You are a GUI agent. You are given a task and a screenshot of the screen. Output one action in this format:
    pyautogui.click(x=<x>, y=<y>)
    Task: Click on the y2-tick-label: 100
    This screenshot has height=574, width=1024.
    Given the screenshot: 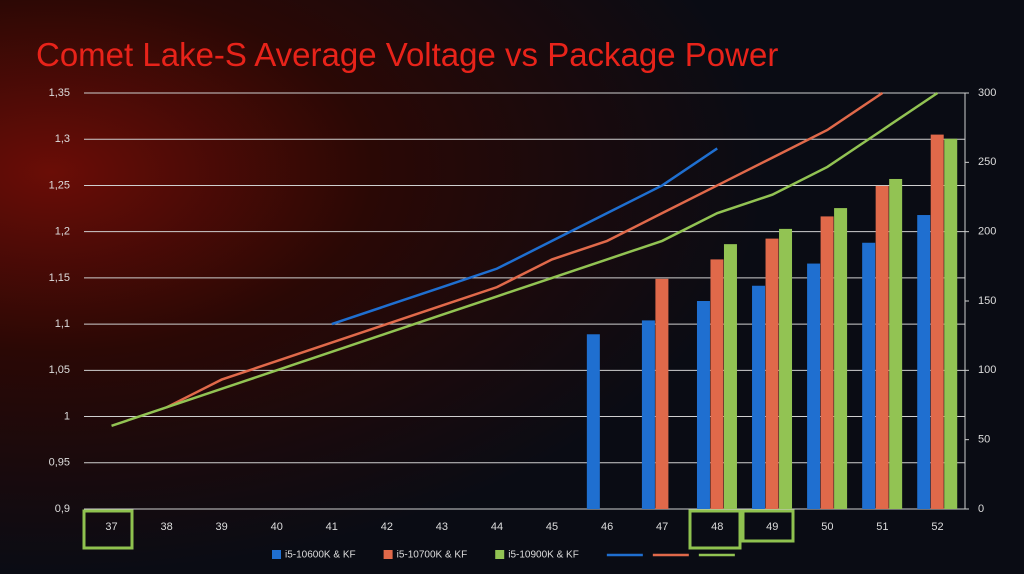 What is the action you would take?
    pyautogui.click(x=987, y=370)
    